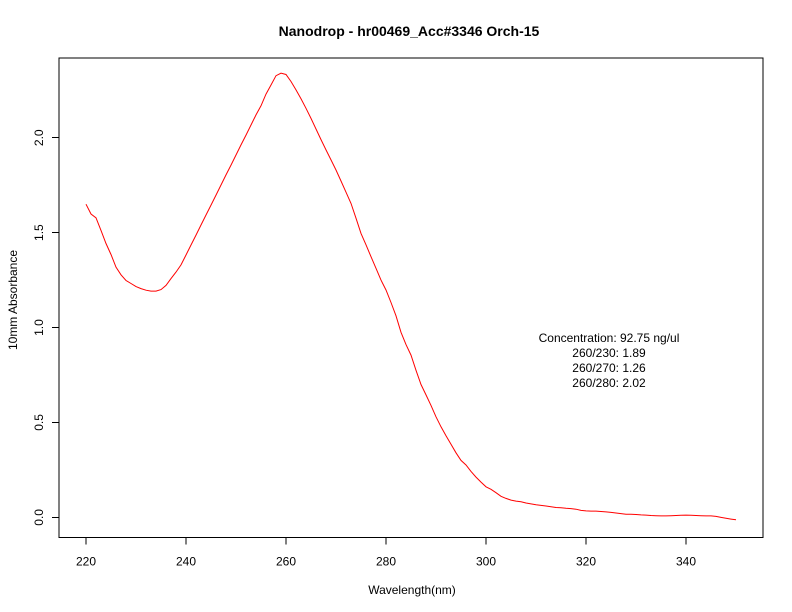  What do you see at coordinates (39, 137) in the screenshot?
I see `y-tick-label: 2.0` at bounding box center [39, 137].